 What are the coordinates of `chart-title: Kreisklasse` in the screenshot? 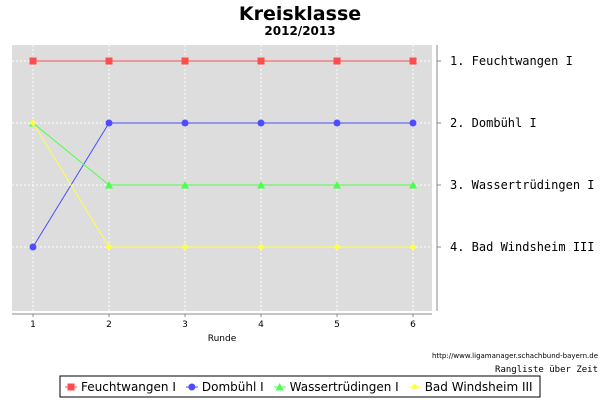 It's located at (300, 14).